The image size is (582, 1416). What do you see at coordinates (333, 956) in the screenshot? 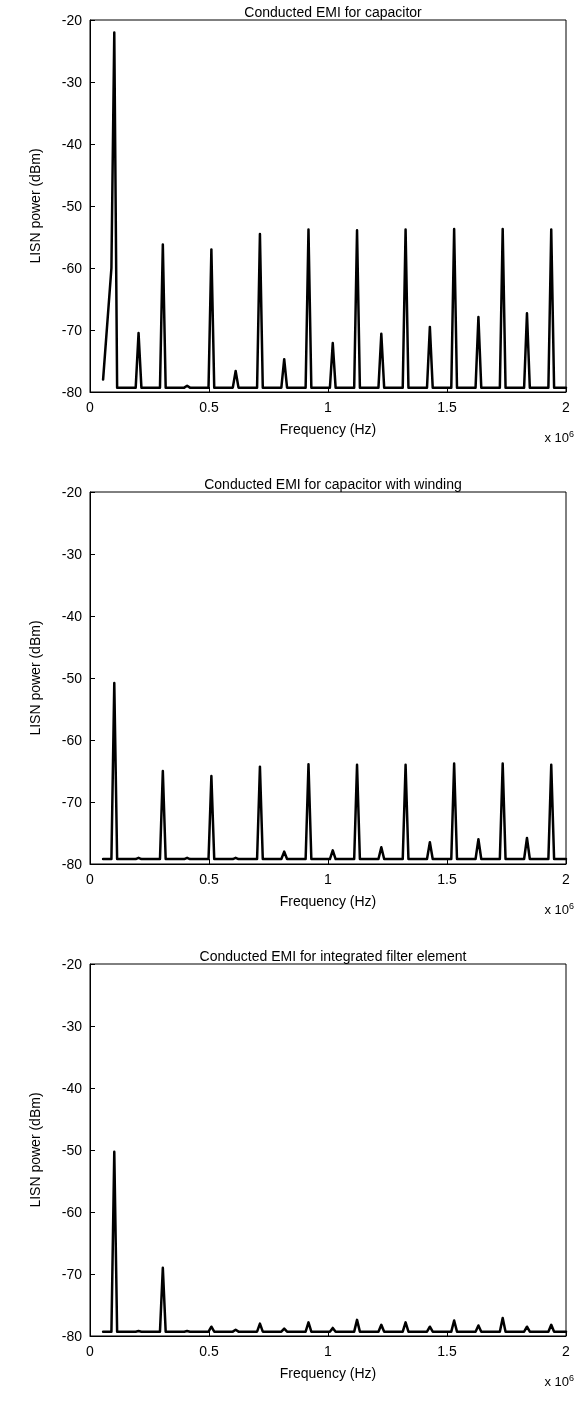
I see `chart-title: Conducted EMI for integrated filter element` at bounding box center [333, 956].